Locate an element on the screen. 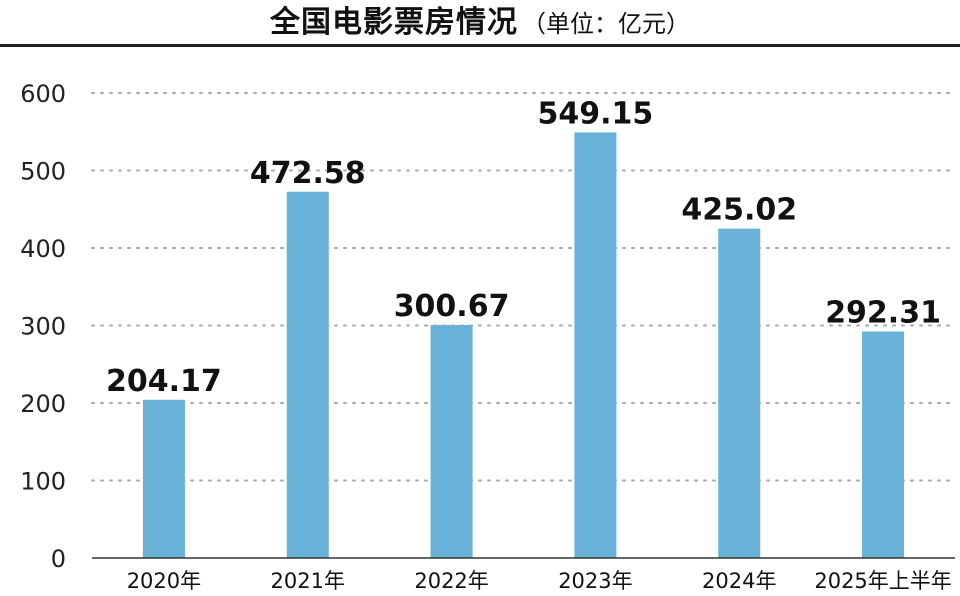 This screenshot has width=960, height=596. x-axis-categories: 2020年 2021年 2022年 2023年 2024年 2025年上半年 is located at coordinates (539, 581).